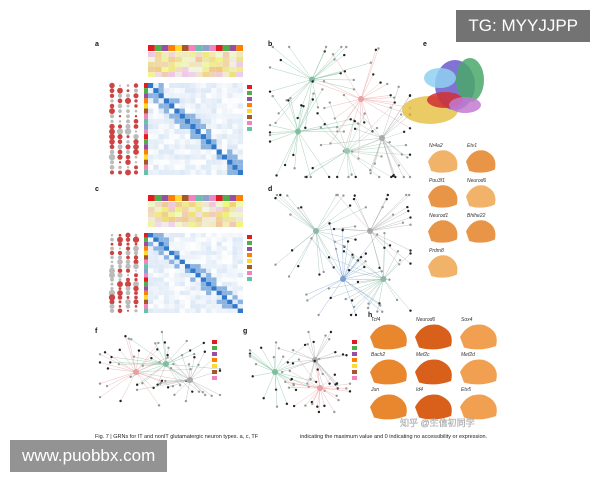  I want to click on gene-label: Jun, so click(374, 390).